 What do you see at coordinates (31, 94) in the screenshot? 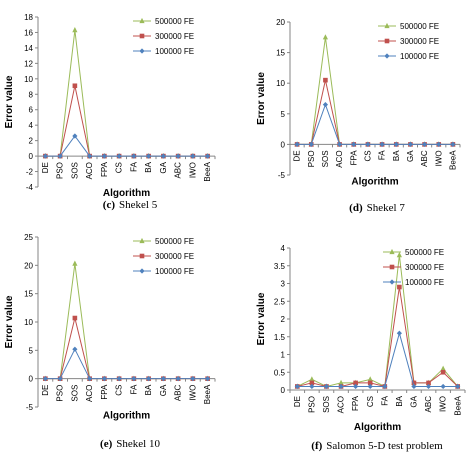
I see `y-tick-label: 8` at bounding box center [31, 94].